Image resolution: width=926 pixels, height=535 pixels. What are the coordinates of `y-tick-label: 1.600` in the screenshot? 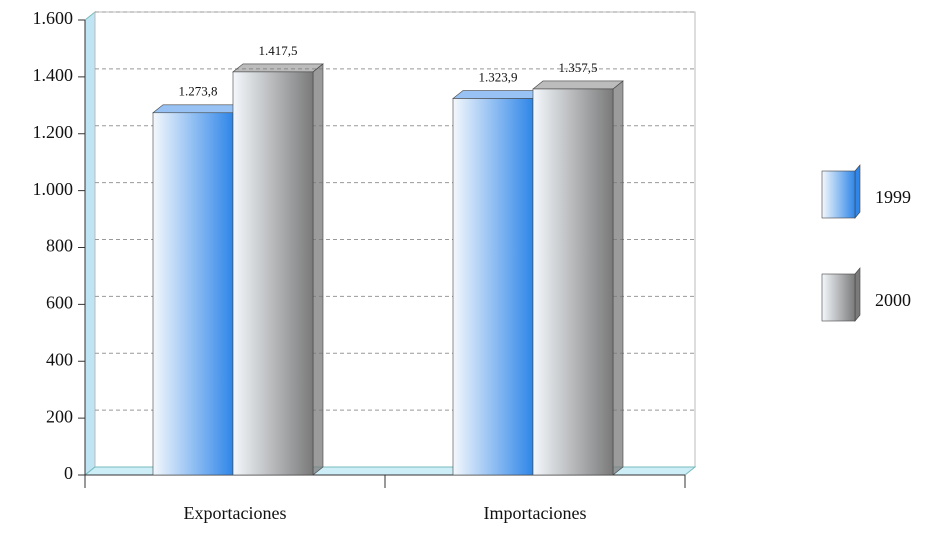 It's located at (53, 18).